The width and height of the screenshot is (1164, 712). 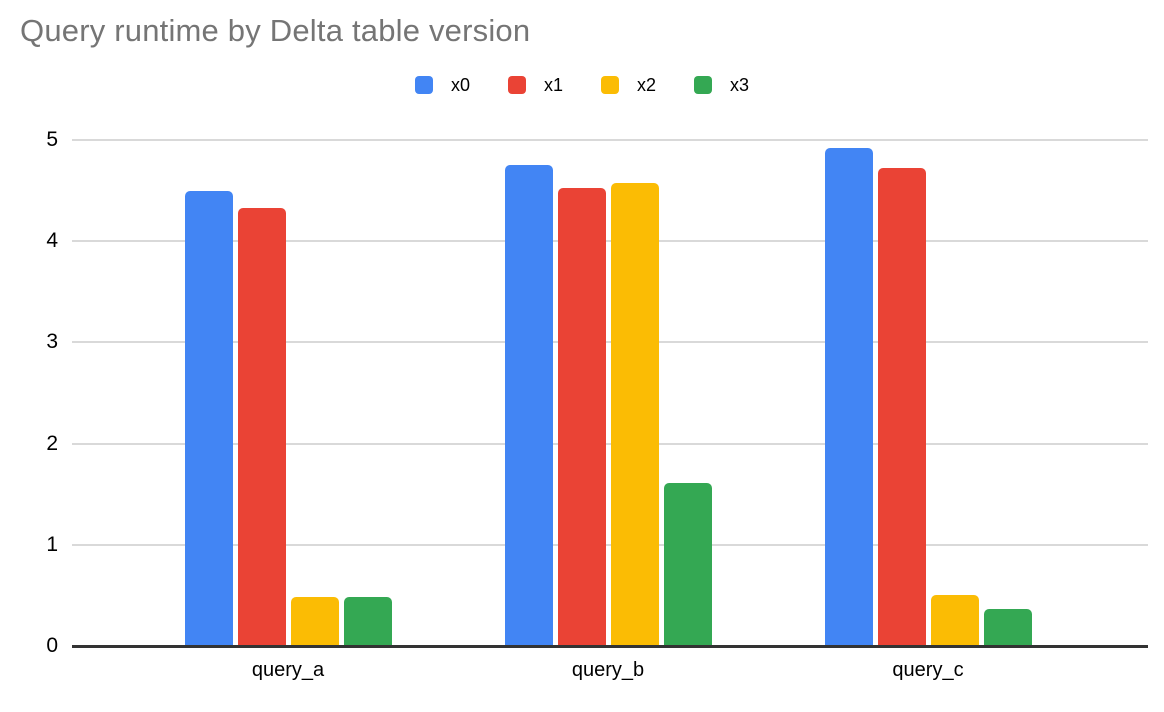 I want to click on legend-label: x1, so click(x=553, y=85).